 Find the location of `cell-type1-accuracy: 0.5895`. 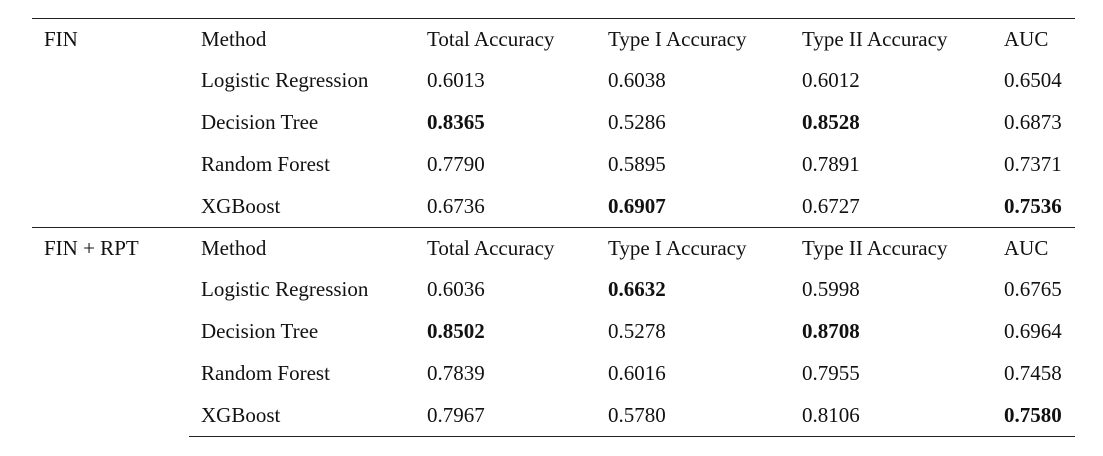

cell-type1-accuracy: 0.5895 is located at coordinates (637, 163).